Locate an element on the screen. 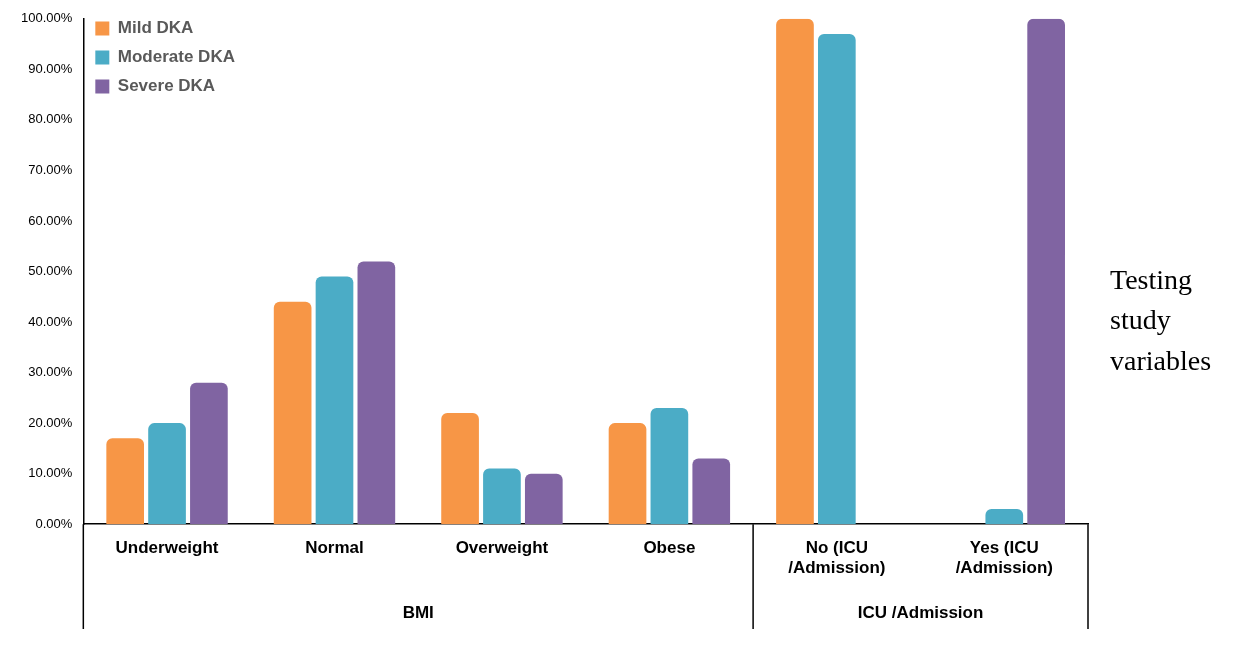 This screenshot has width=1245, height=646. y-tick-label: 0.00% is located at coordinates (54, 523).